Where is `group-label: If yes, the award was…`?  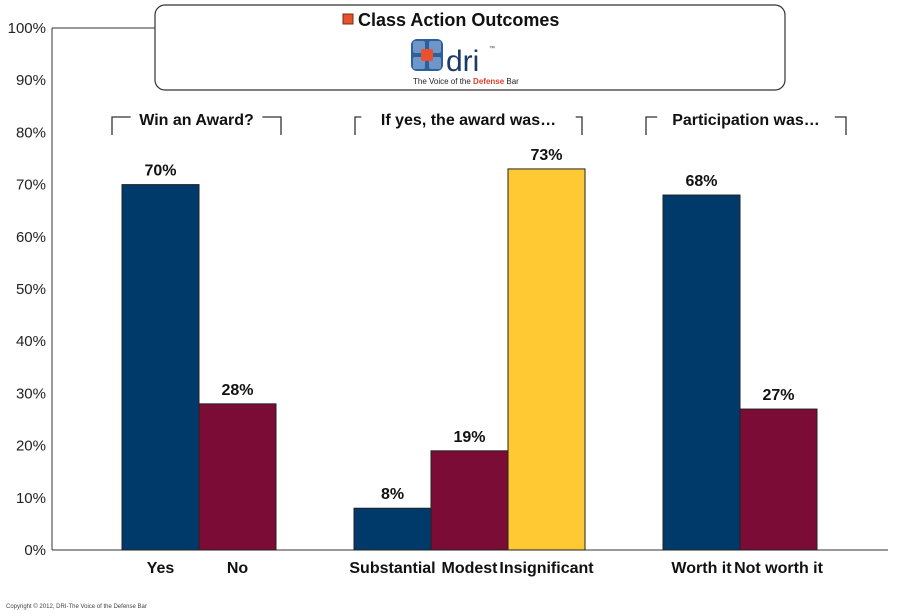
group-label: If yes, the award was… is located at coordinates (468, 120).